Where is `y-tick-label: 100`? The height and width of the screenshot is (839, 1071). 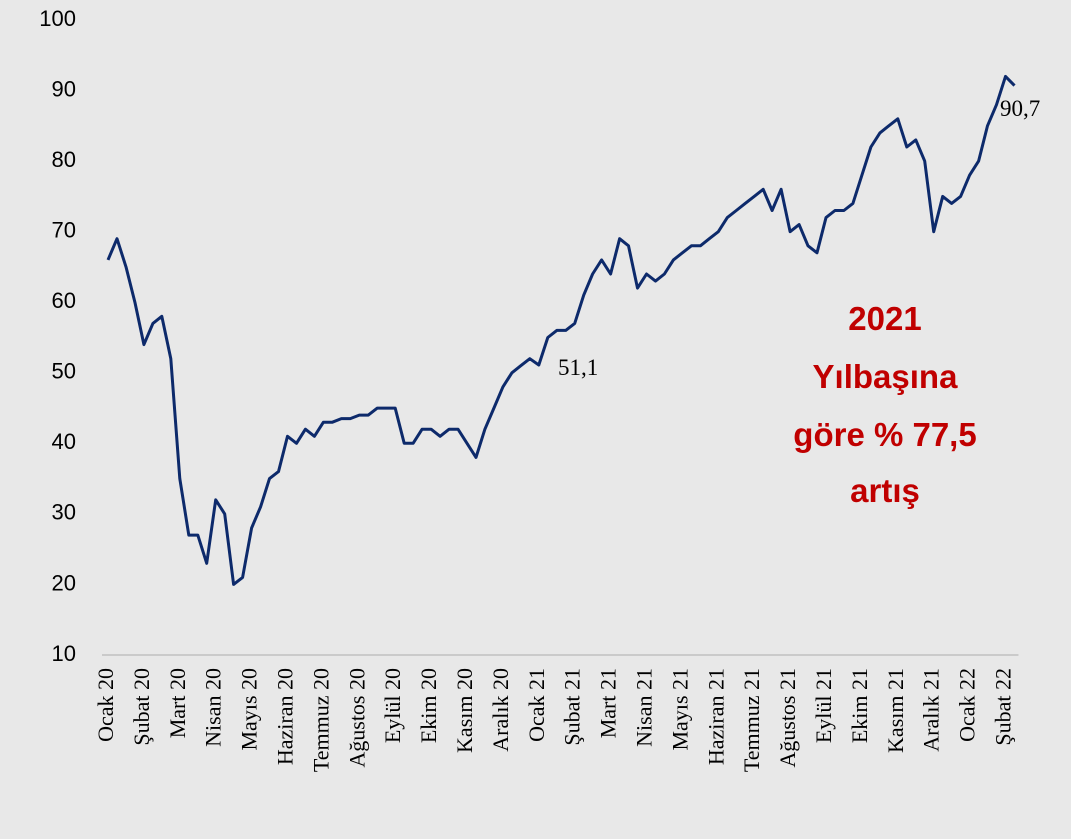 y-tick-label: 100 is located at coordinates (57, 18).